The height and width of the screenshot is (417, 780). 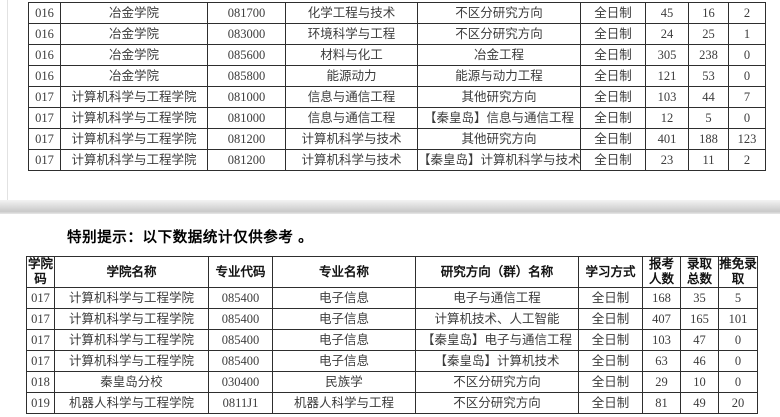 I want to click on table-cell: 材料与化工, so click(x=351, y=55).